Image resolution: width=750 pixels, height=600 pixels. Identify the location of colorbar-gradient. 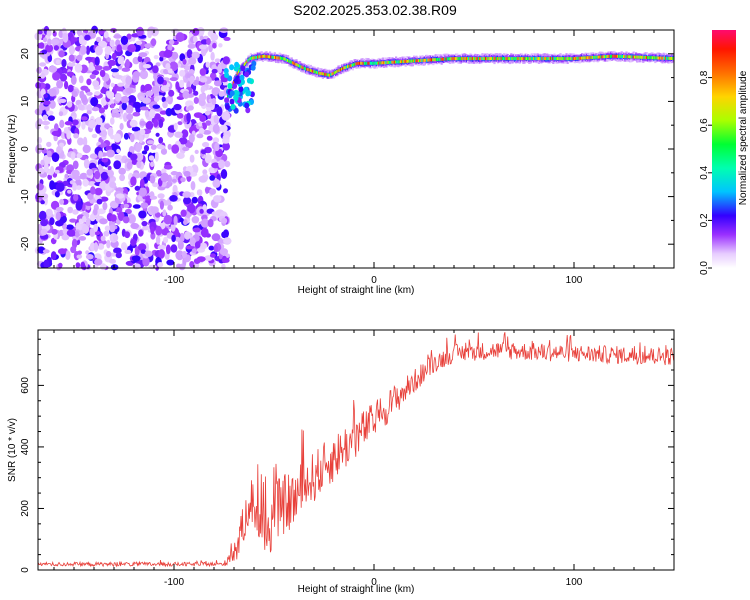
(724, 149).